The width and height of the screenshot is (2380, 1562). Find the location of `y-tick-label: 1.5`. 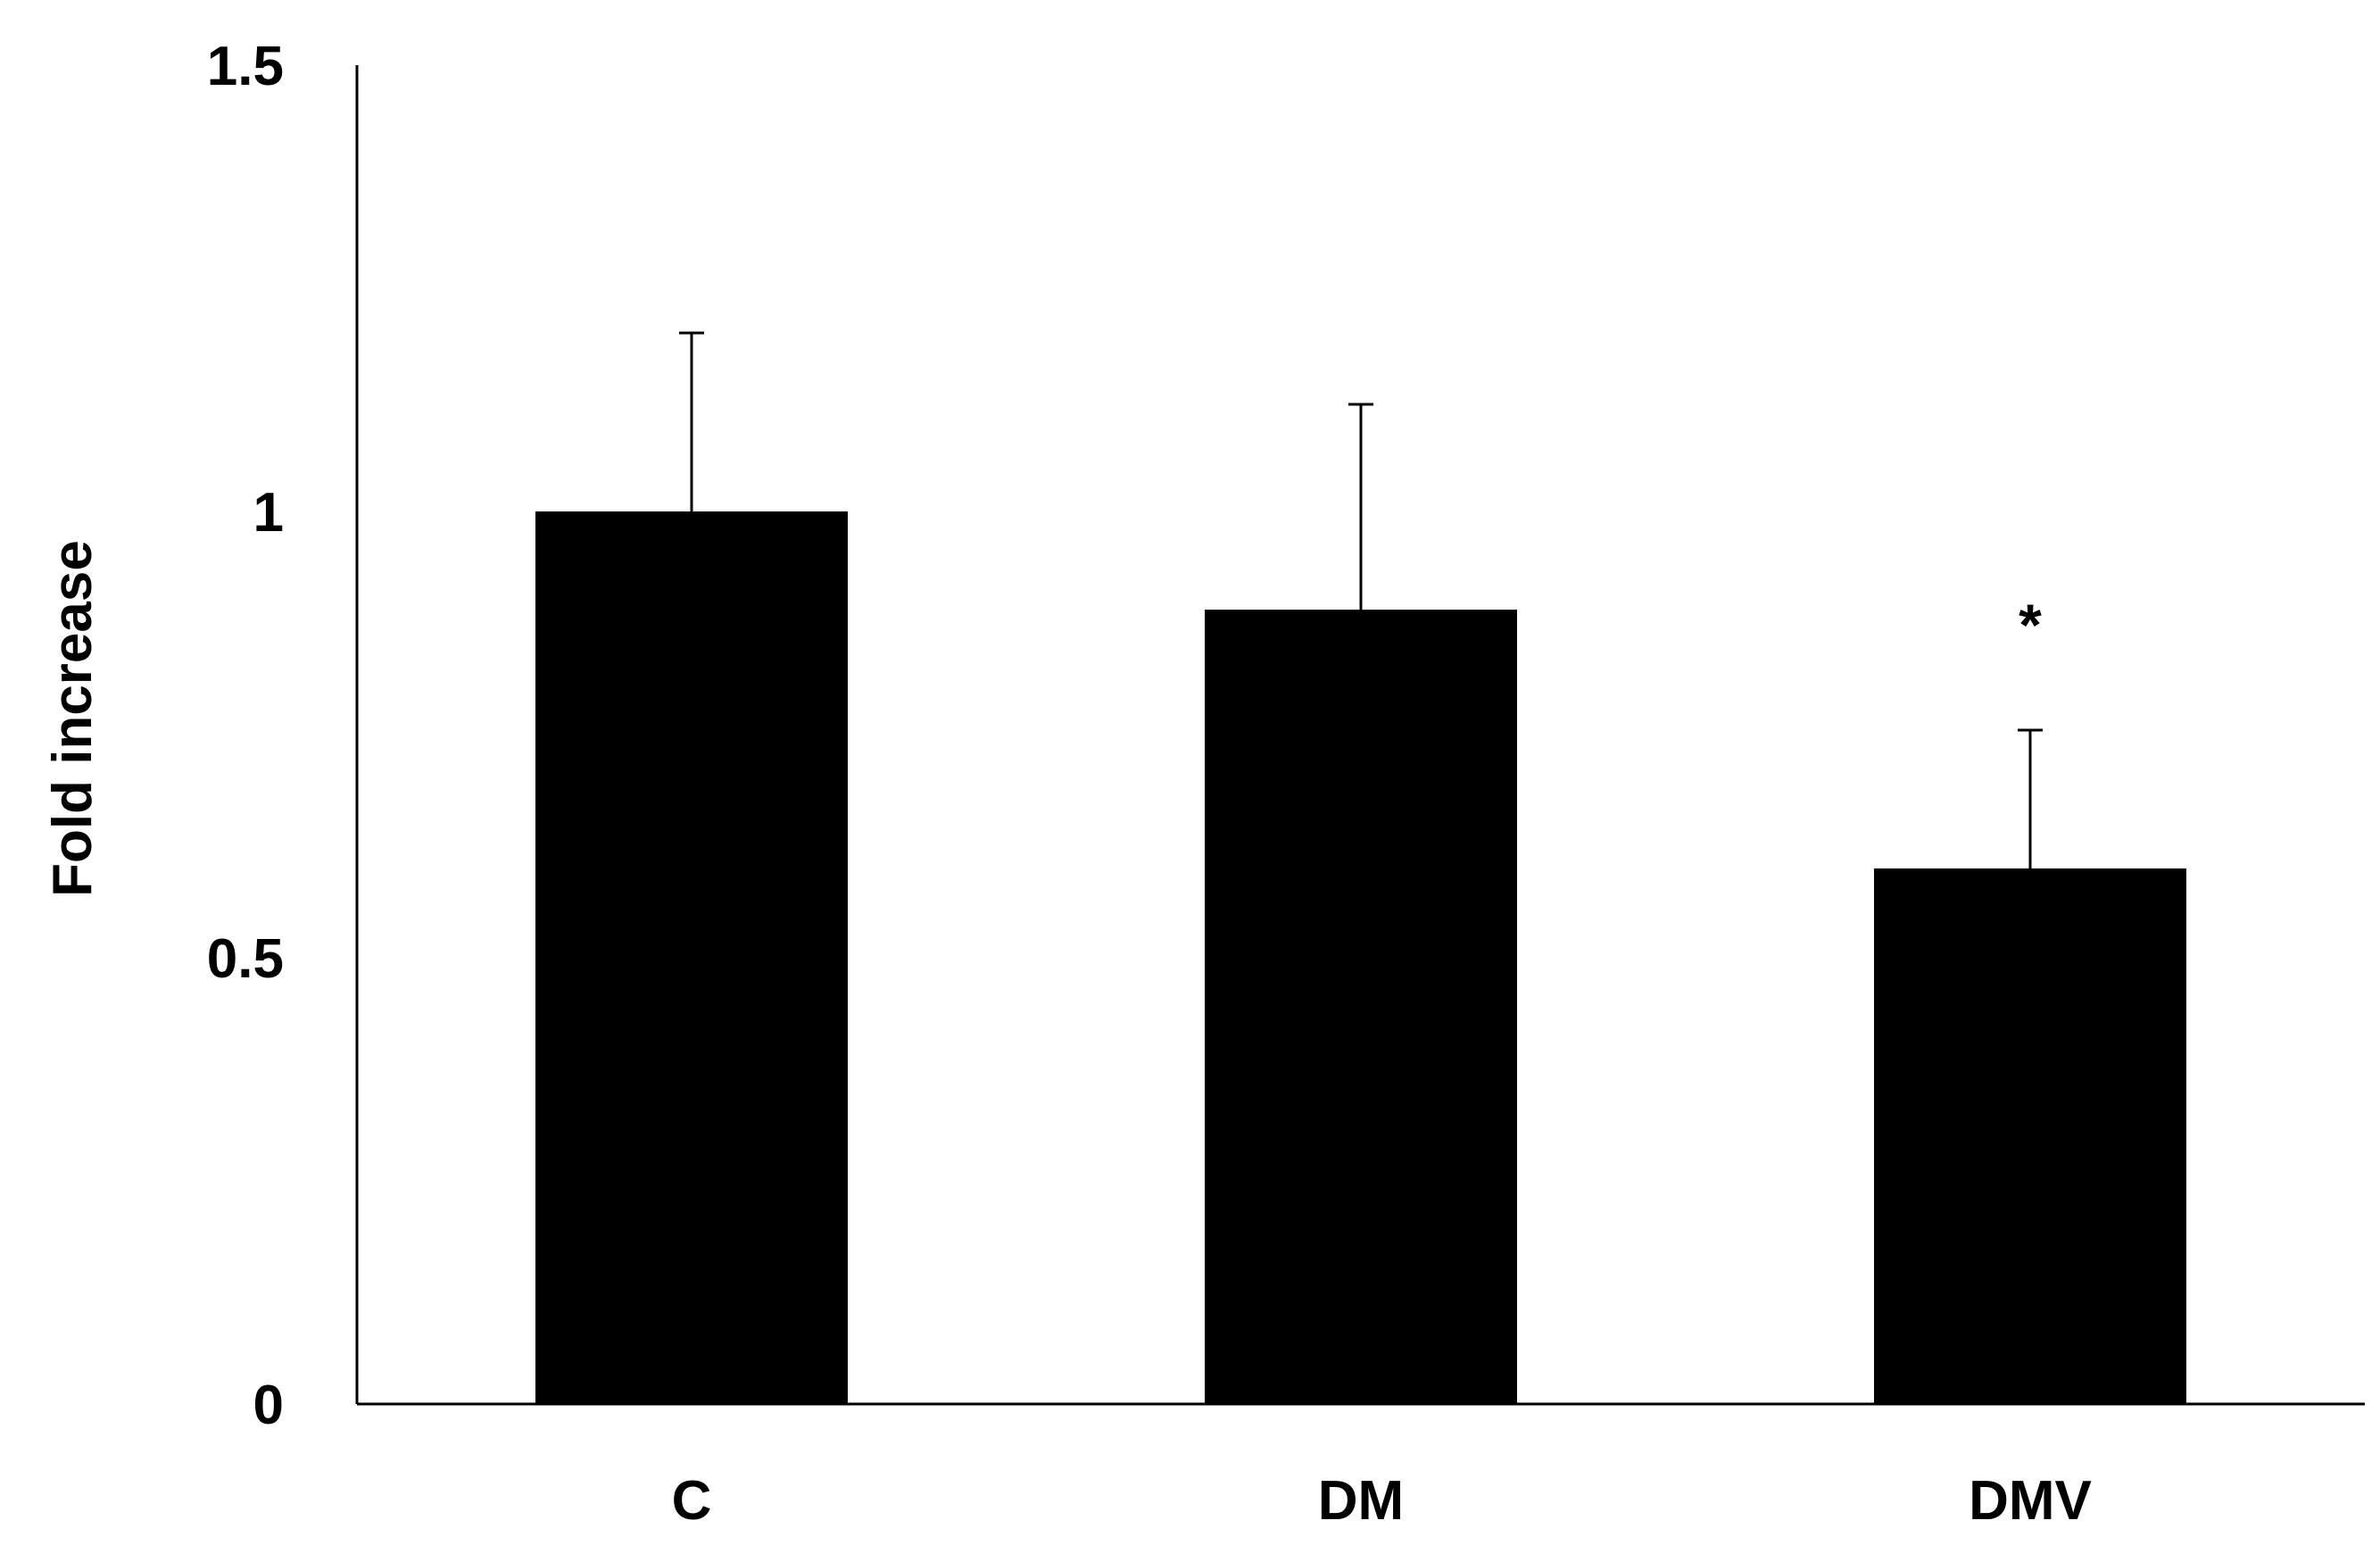

y-tick-label: 1.5 is located at coordinates (246, 66).